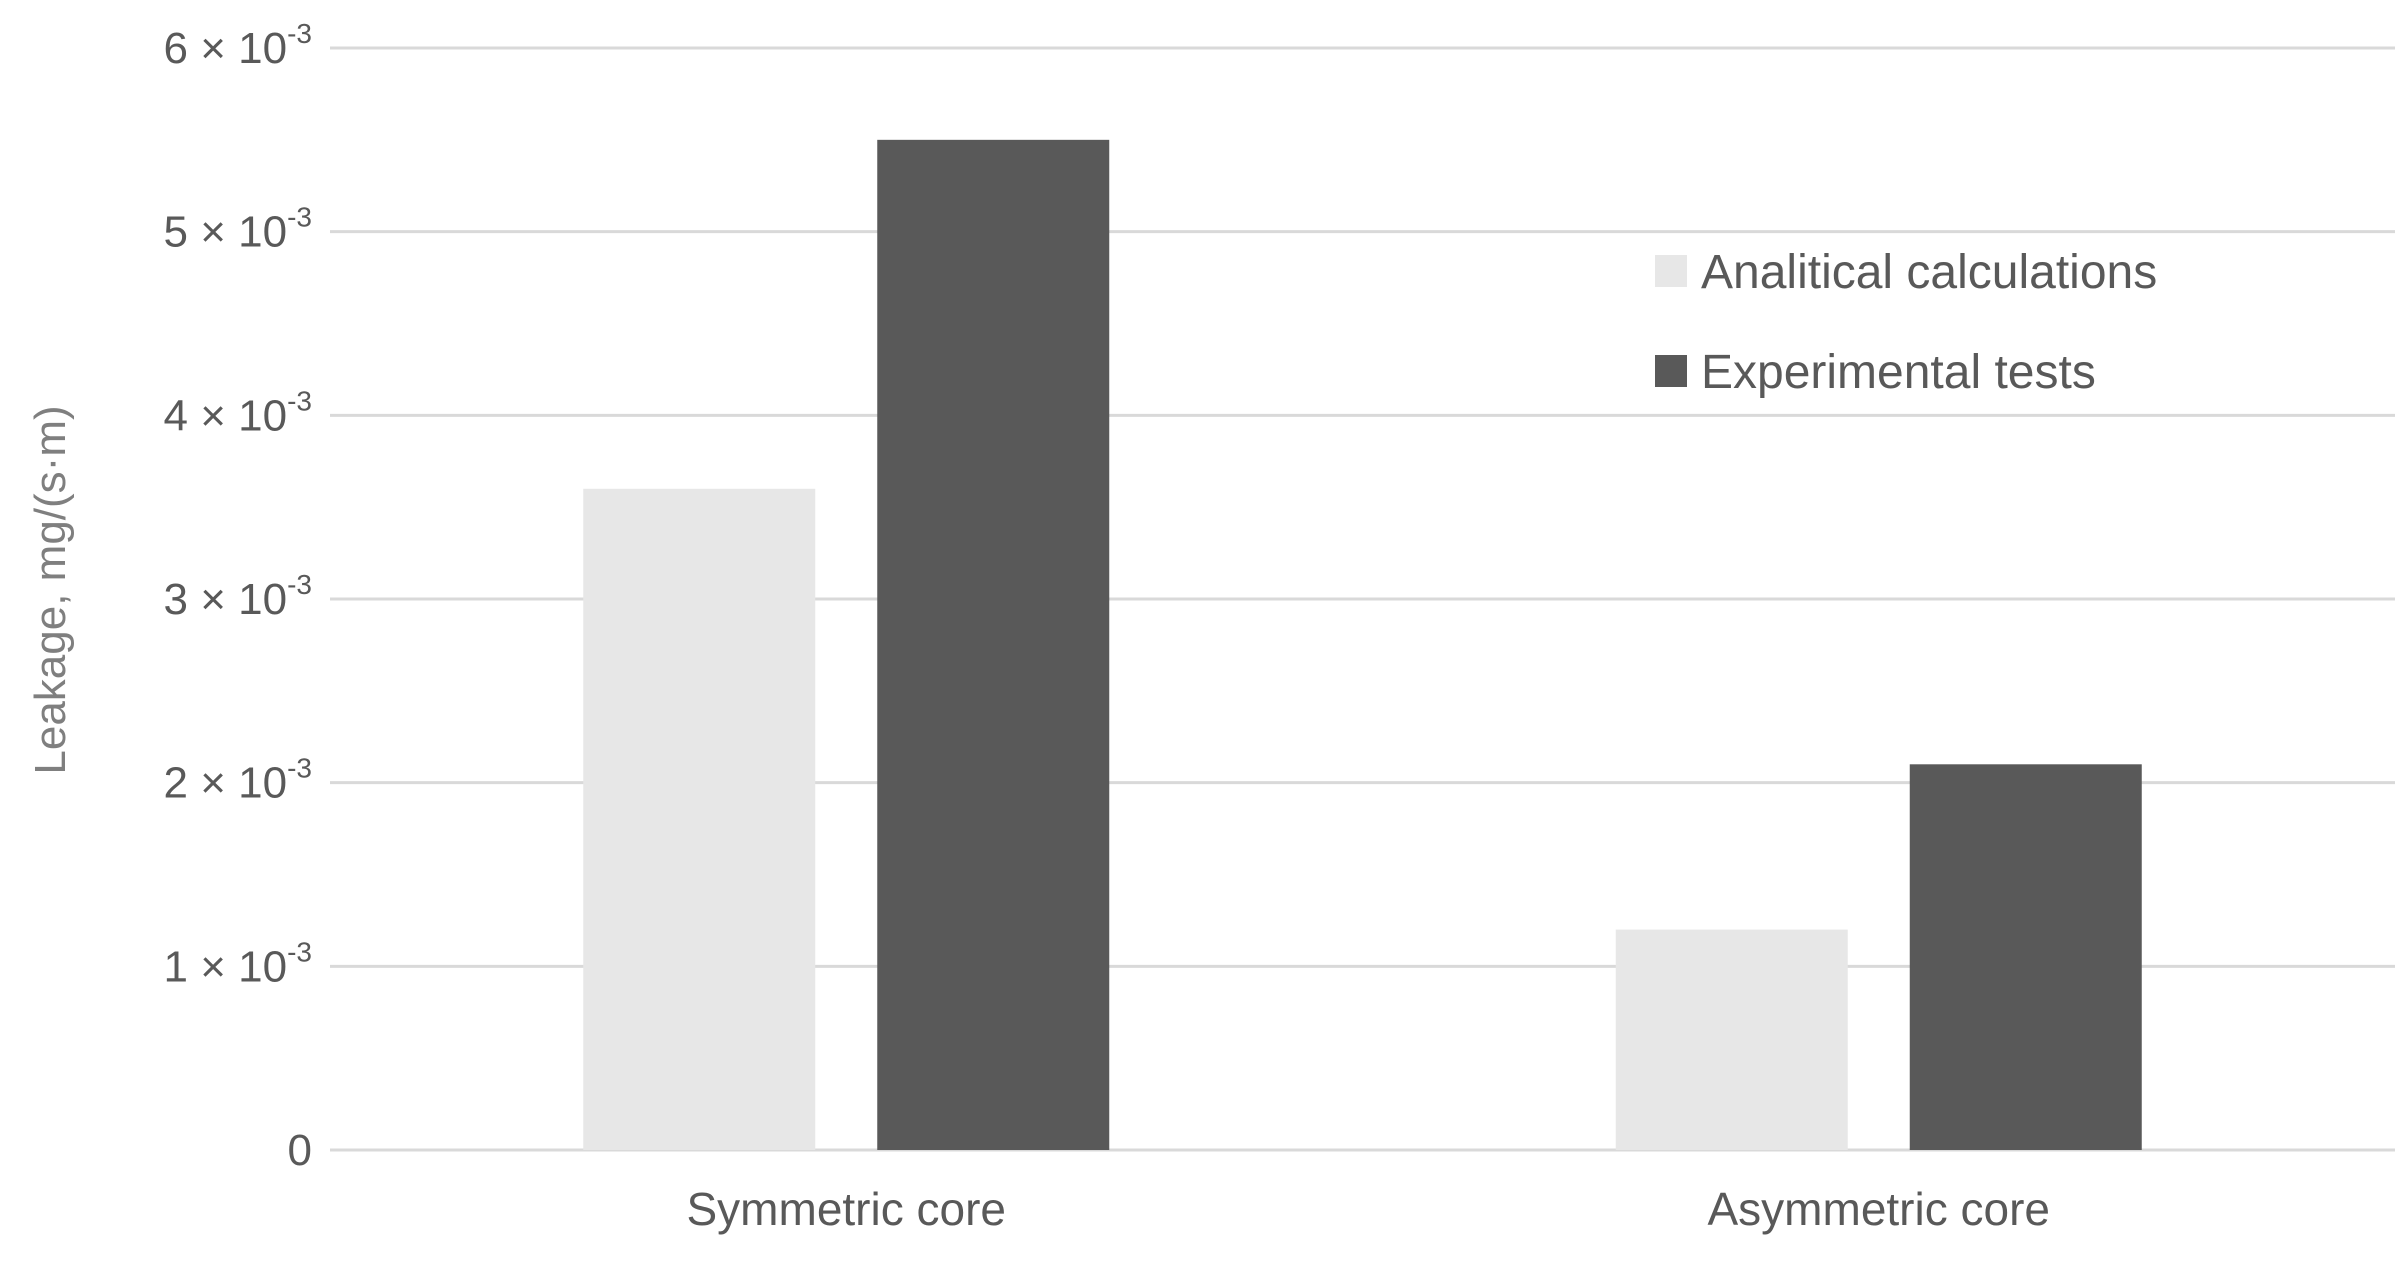 Image resolution: width=2405 pixels, height=1267 pixels. Describe the element at coordinates (1879, 1209) in the screenshot. I see `x-category-label: Asymmetric core` at that location.